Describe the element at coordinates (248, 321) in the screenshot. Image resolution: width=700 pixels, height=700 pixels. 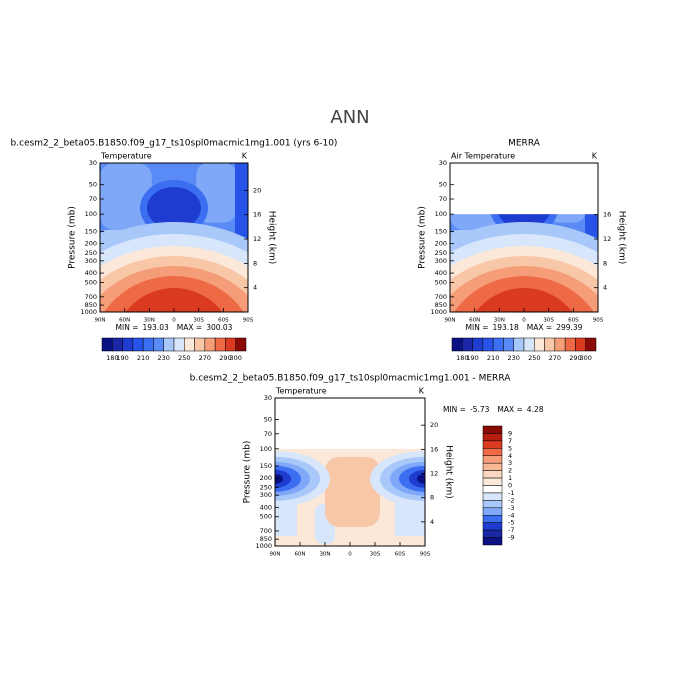
I see `x-tick-label: 90S` at that location.